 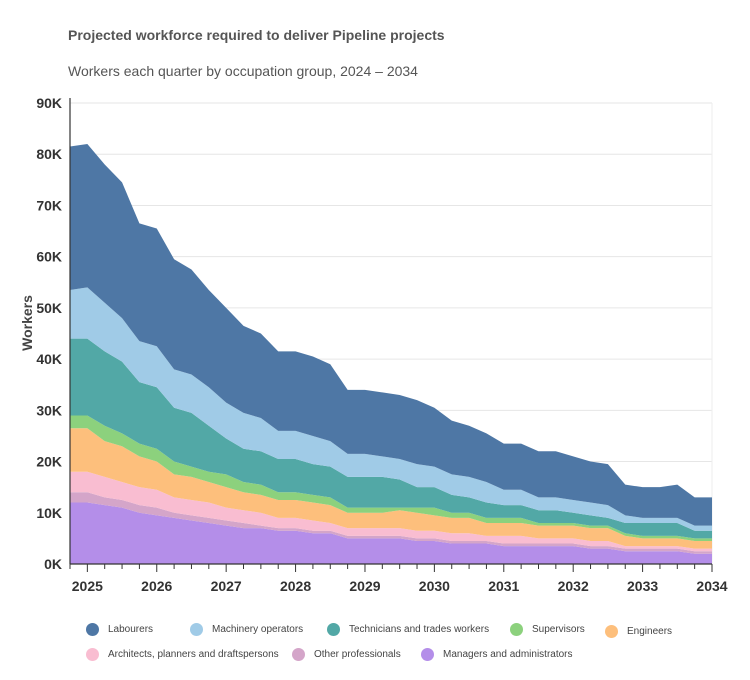 I want to click on legend-label: Labourers, so click(x=131, y=629).